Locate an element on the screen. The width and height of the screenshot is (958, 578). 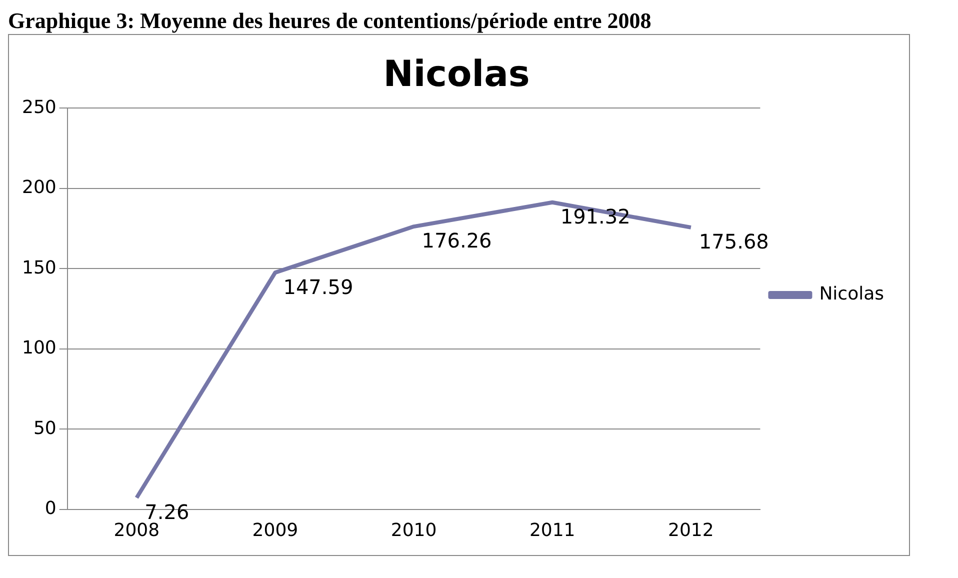
legend-label: Nicolas is located at coordinates (851, 294).